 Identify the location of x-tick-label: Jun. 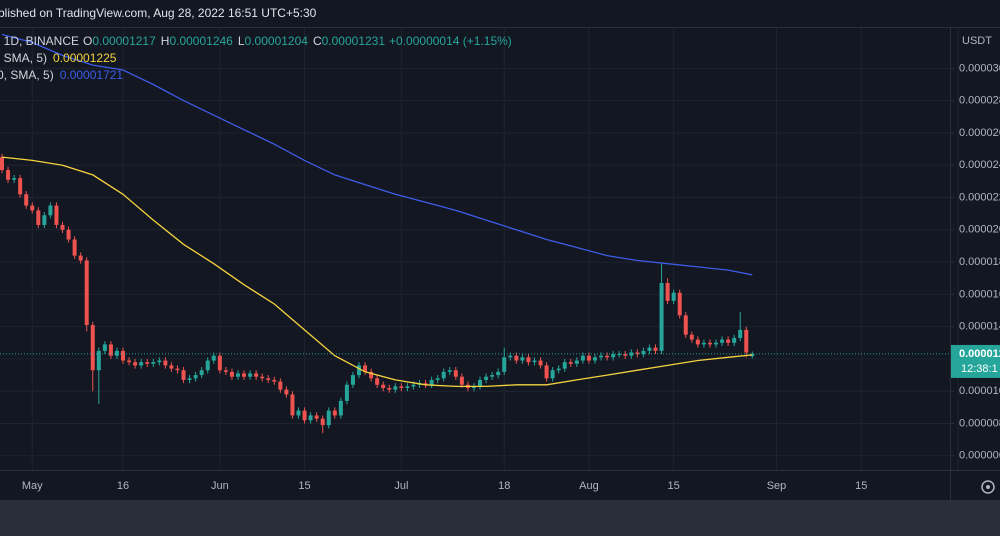
(220, 486).